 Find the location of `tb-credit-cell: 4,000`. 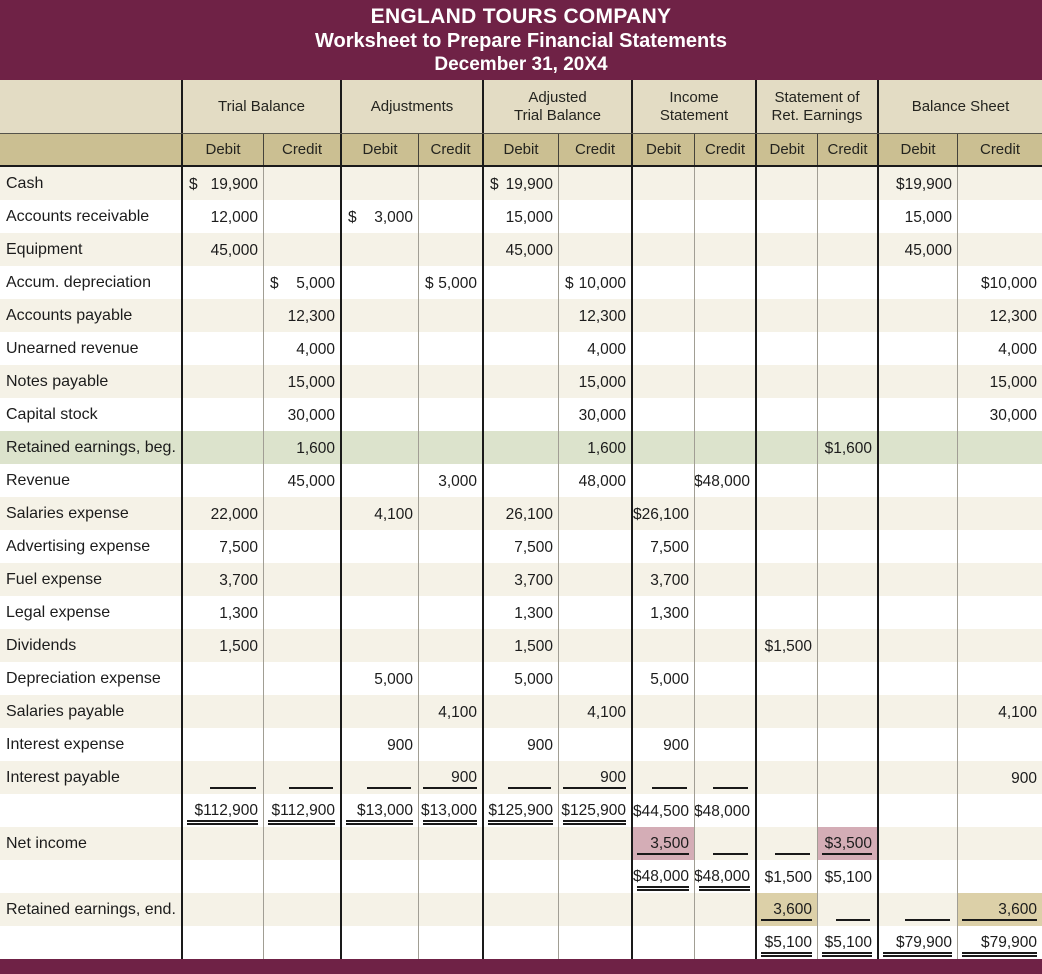

tb-credit-cell: 4,000 is located at coordinates (303, 348).